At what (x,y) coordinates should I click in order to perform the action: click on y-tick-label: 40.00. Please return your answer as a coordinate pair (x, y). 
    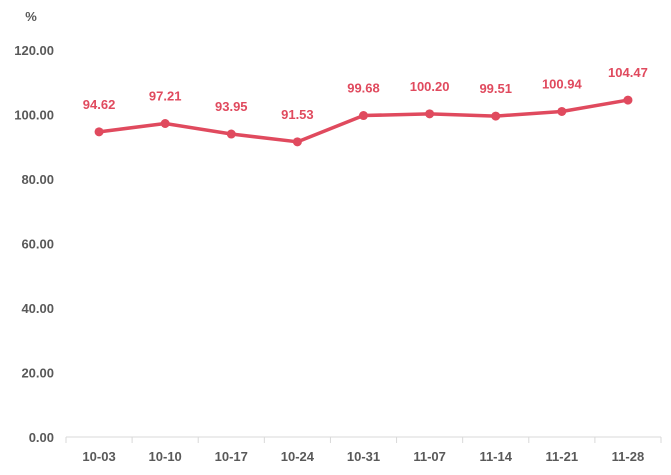
    Looking at the image, I should click on (37, 308).